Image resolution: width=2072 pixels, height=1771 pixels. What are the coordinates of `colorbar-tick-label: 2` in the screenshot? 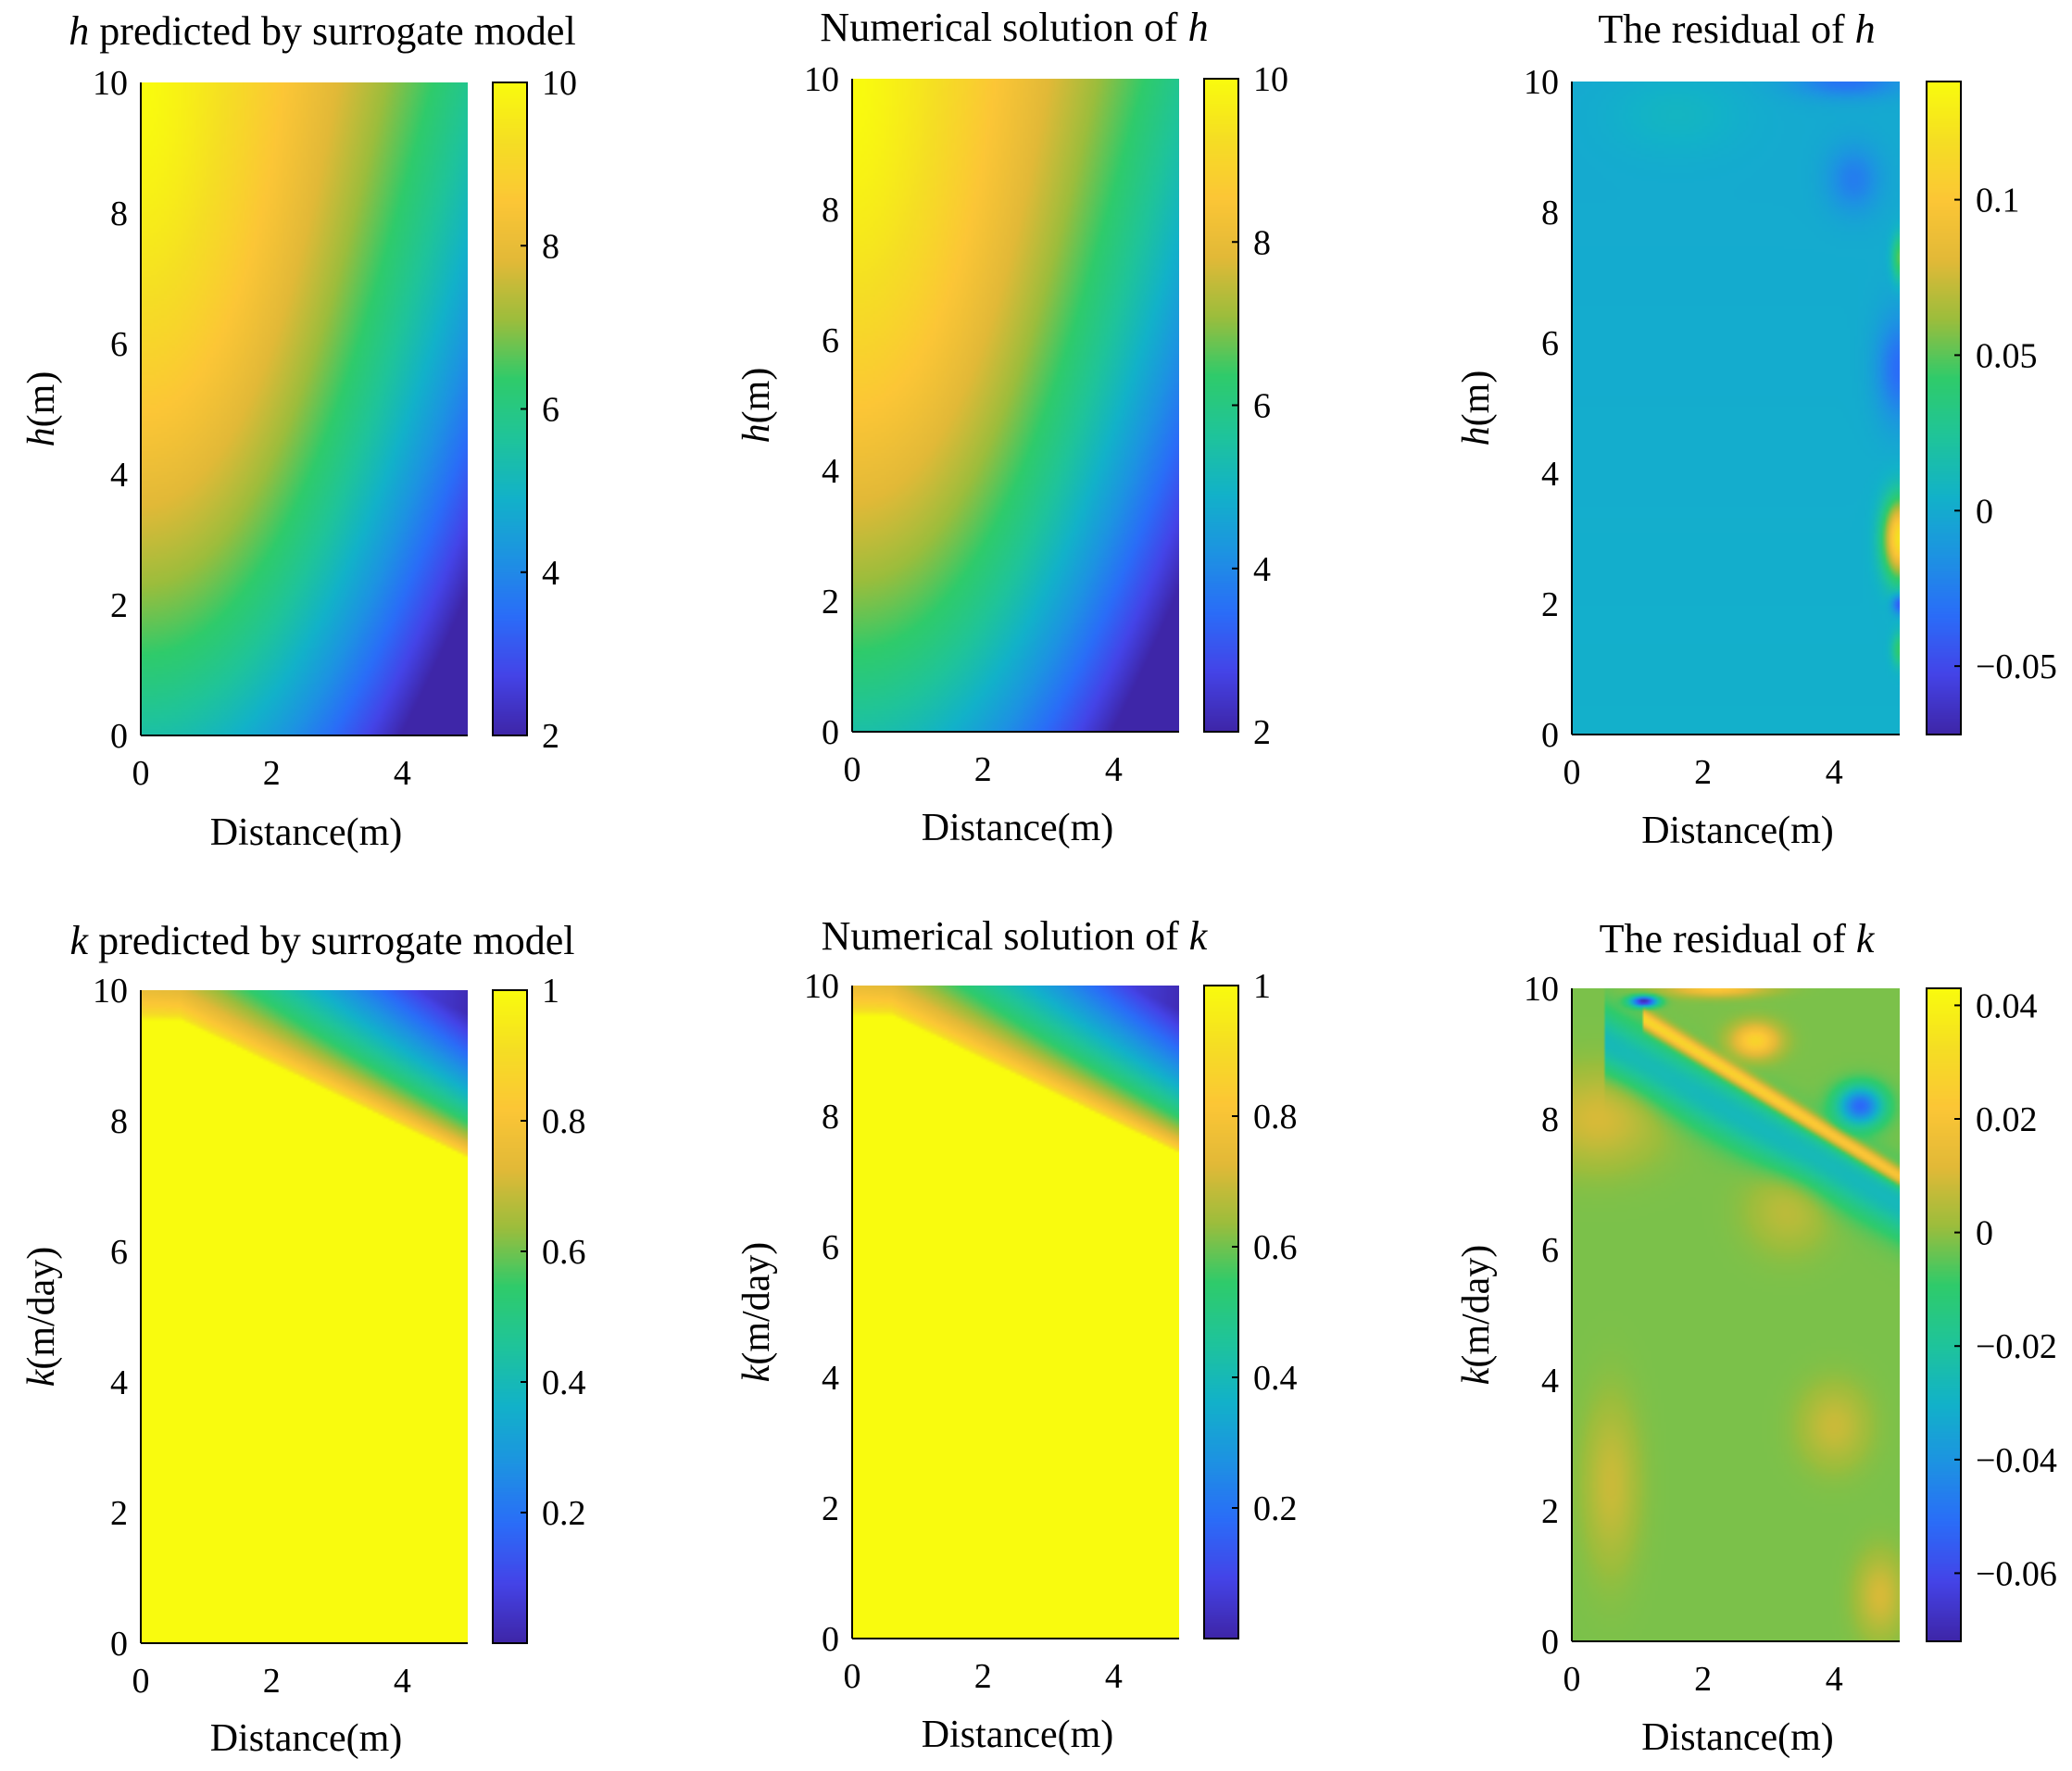 It's located at (1262, 733).